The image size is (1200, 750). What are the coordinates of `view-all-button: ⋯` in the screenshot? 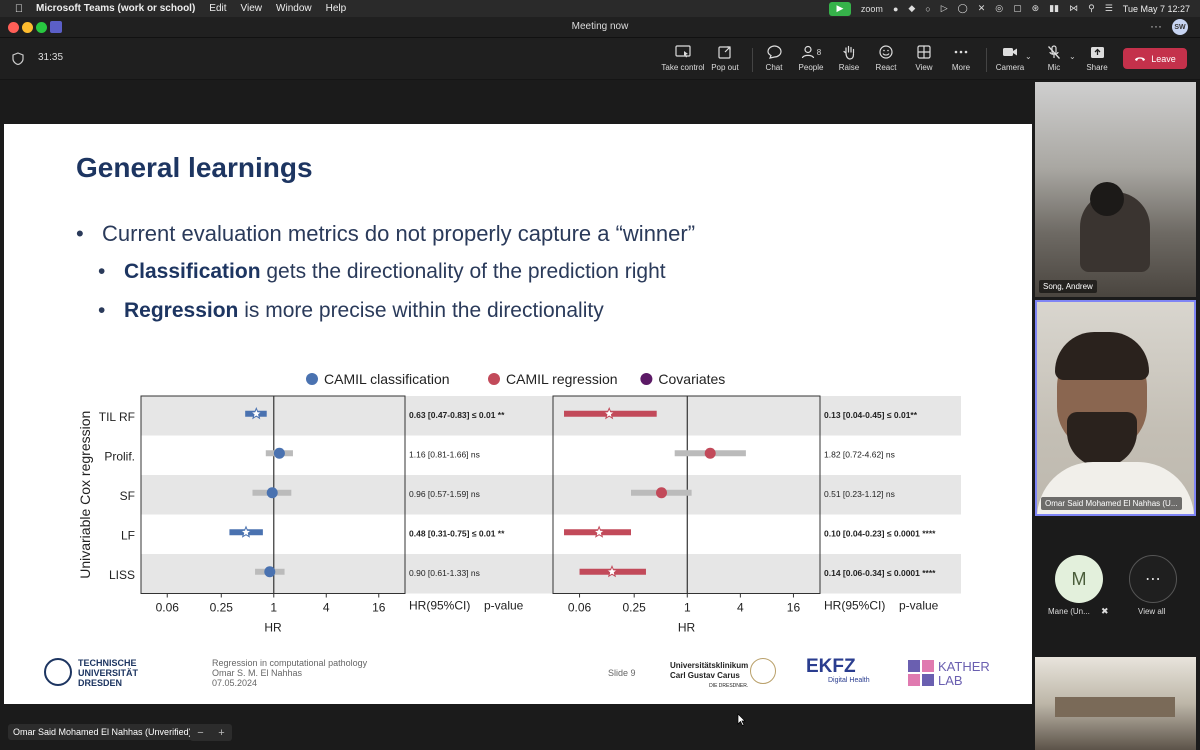 It's located at (1153, 579).